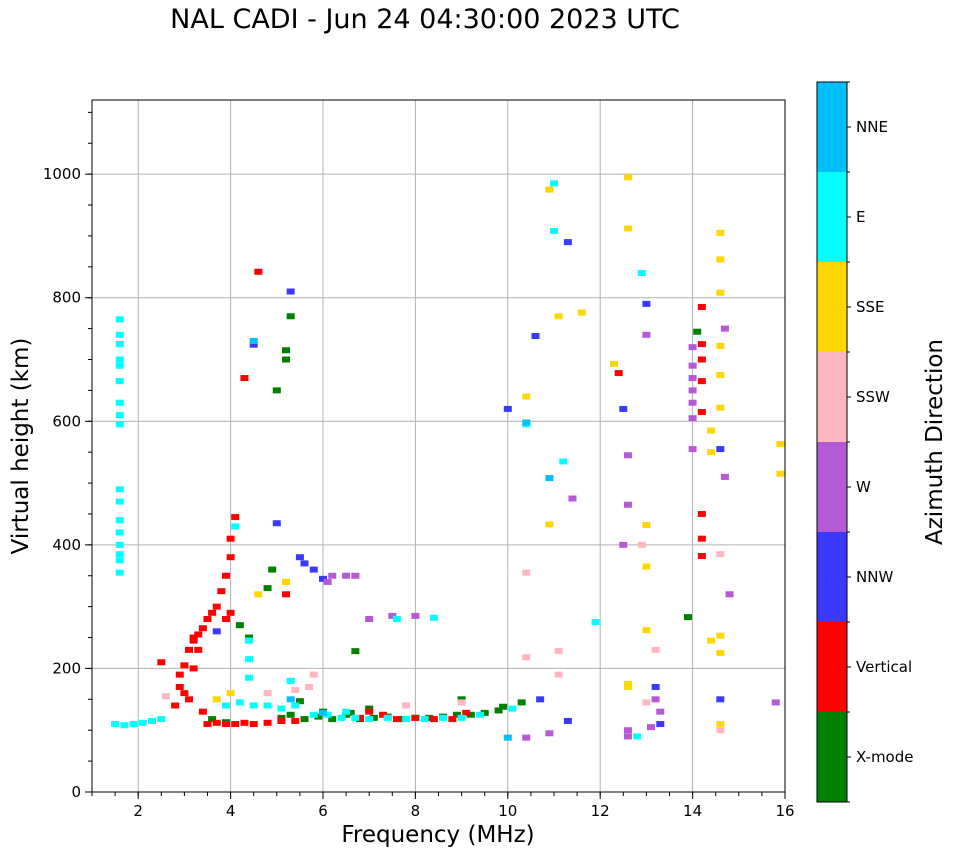 This screenshot has height=857, width=958. What do you see at coordinates (66, 298) in the screenshot?
I see `y-tick-label: 800` at bounding box center [66, 298].